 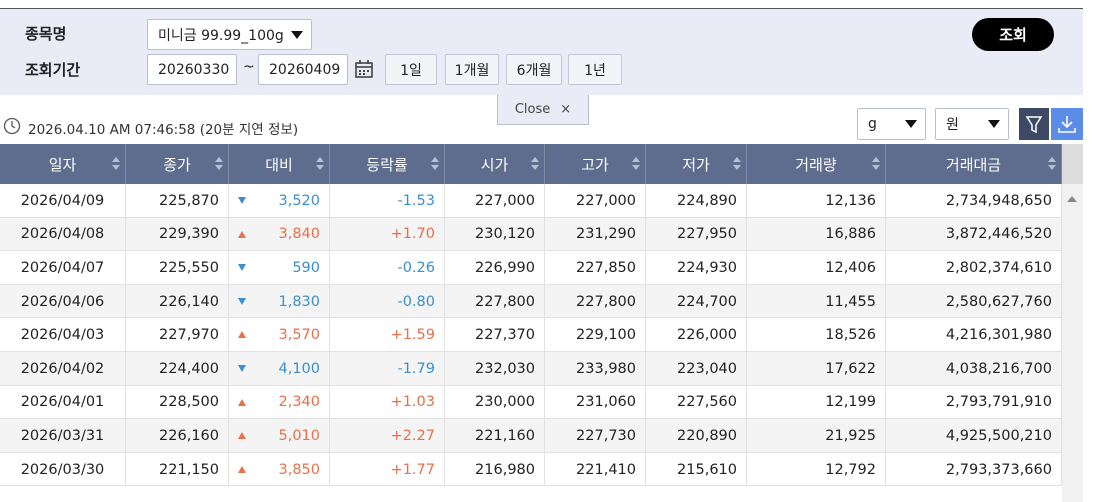 What do you see at coordinates (696, 201) in the screenshot?
I see `table-cell: 224,890` at bounding box center [696, 201].